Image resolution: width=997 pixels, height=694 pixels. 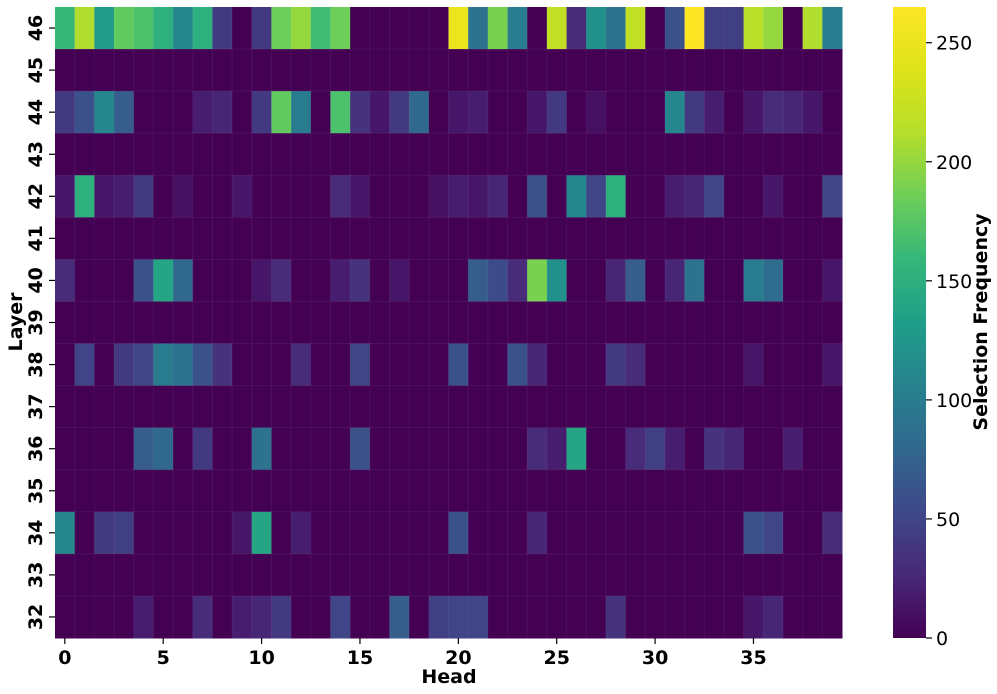 What do you see at coordinates (909, 322) in the screenshot?
I see `colorbar` at bounding box center [909, 322].